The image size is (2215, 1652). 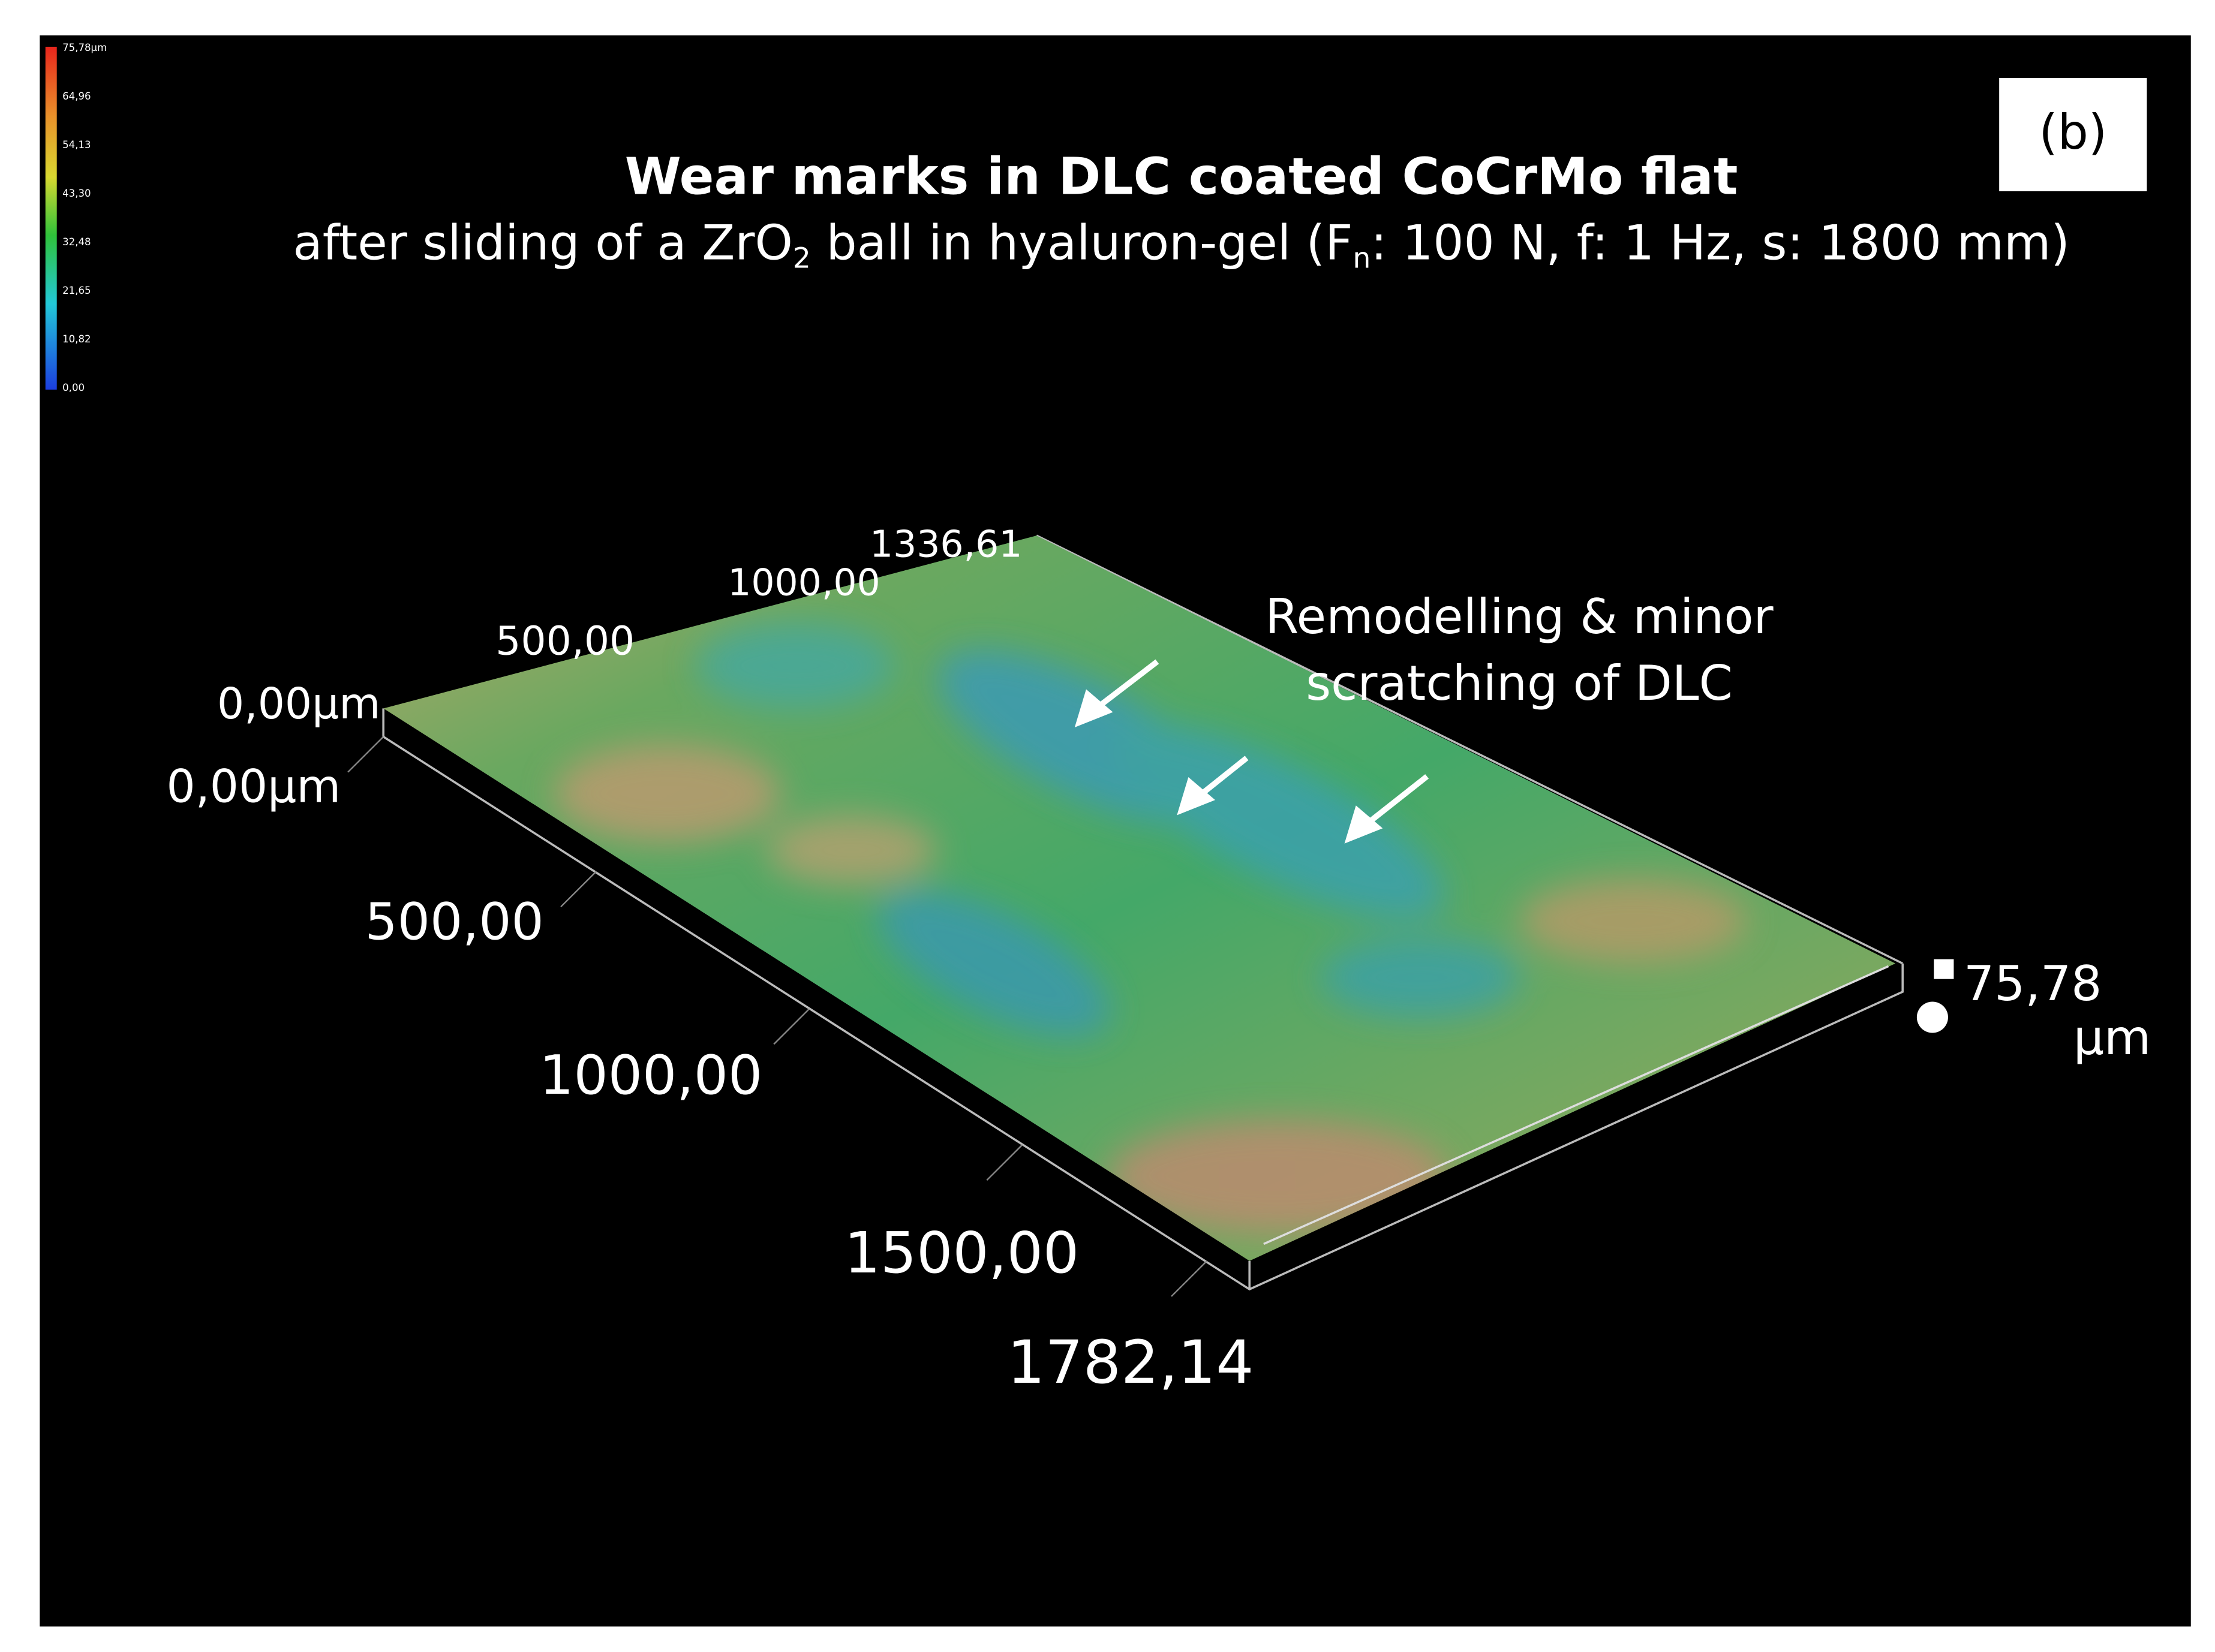 What do you see at coordinates (84, 47) in the screenshot?
I see `colorbar-label: 75,78µm` at bounding box center [84, 47].